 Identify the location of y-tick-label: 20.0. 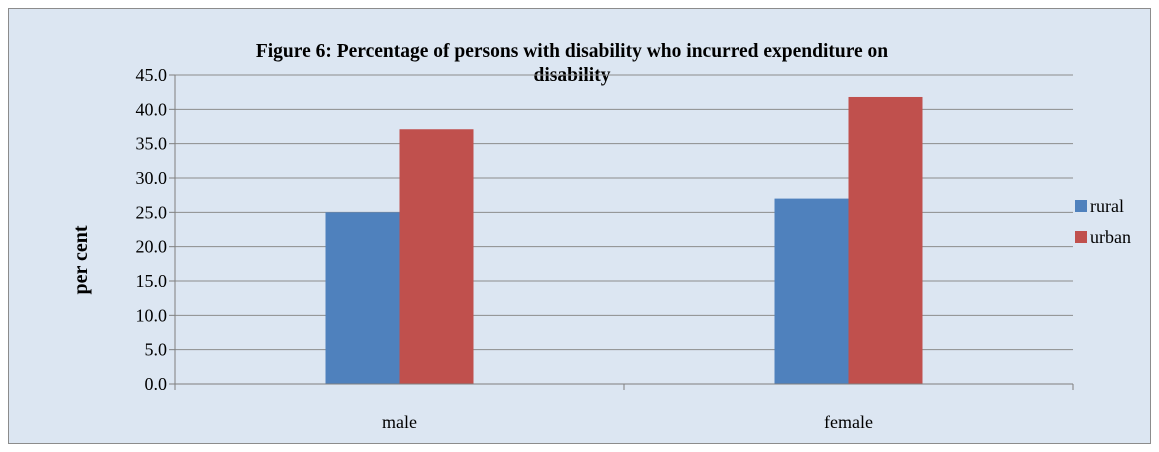
(152, 247).